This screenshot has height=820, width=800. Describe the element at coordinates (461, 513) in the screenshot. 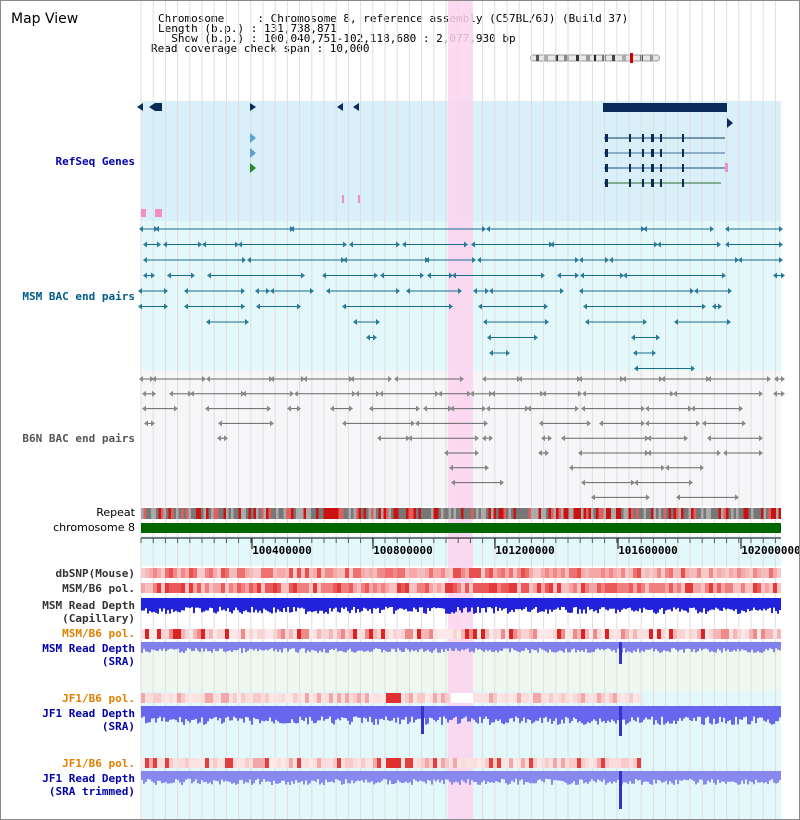

I see `repeat-track-bar` at that location.